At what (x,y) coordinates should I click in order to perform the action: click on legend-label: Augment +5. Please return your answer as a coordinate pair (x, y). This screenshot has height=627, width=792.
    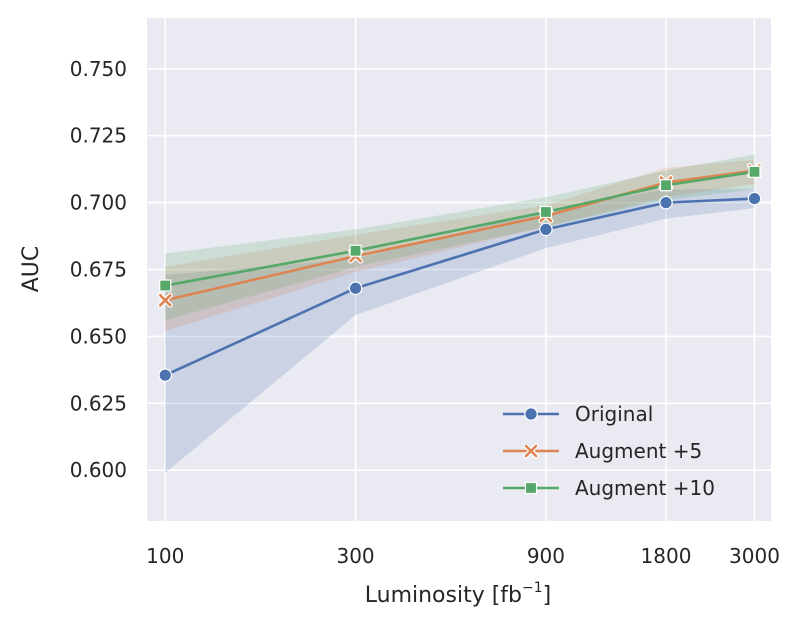
    Looking at the image, I should click on (638, 451).